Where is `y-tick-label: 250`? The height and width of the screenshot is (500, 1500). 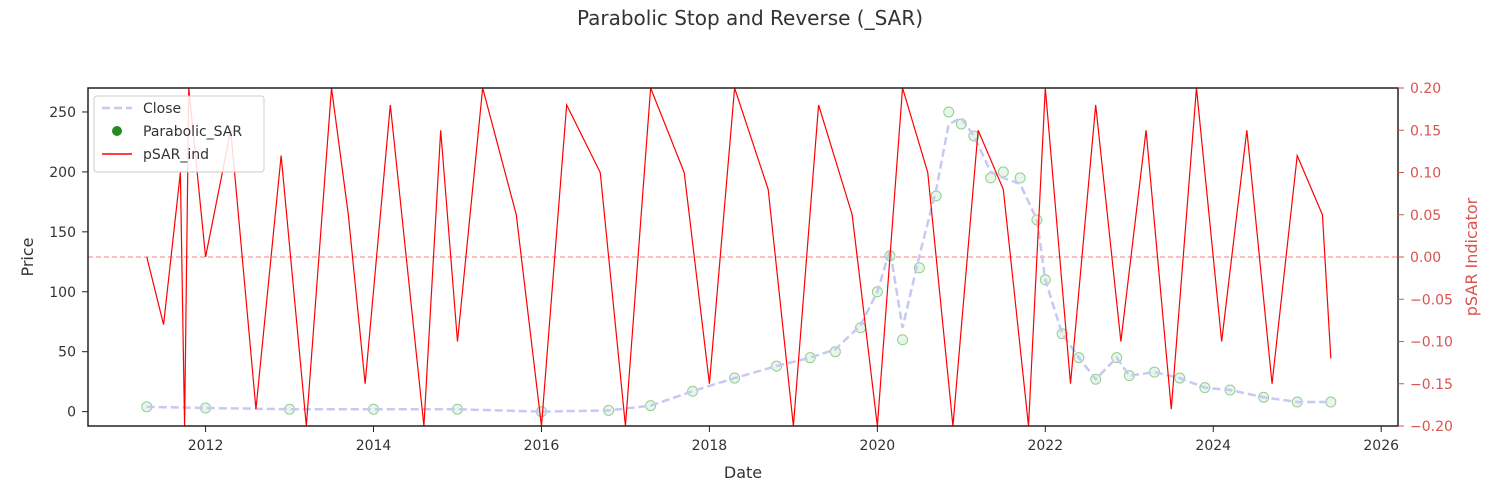
y-tick-label: 250 is located at coordinates (62, 113).